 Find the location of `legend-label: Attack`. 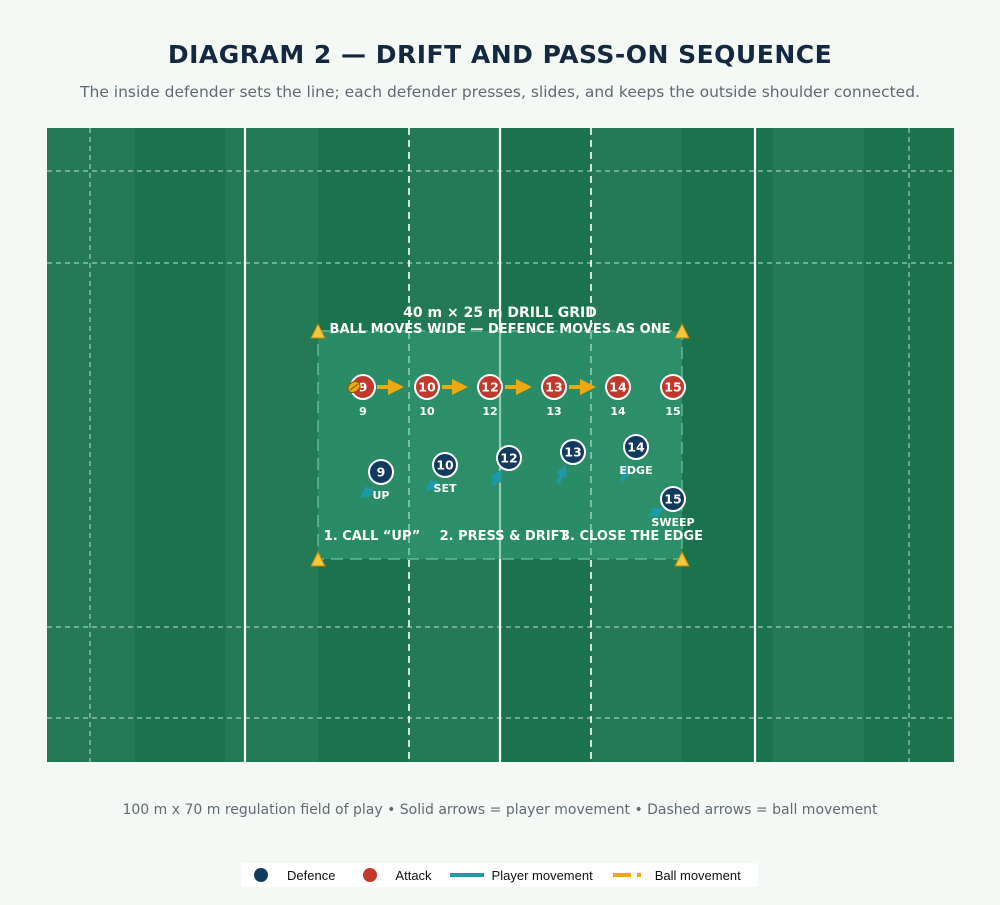

legend-label: Attack is located at coordinates (413, 875).